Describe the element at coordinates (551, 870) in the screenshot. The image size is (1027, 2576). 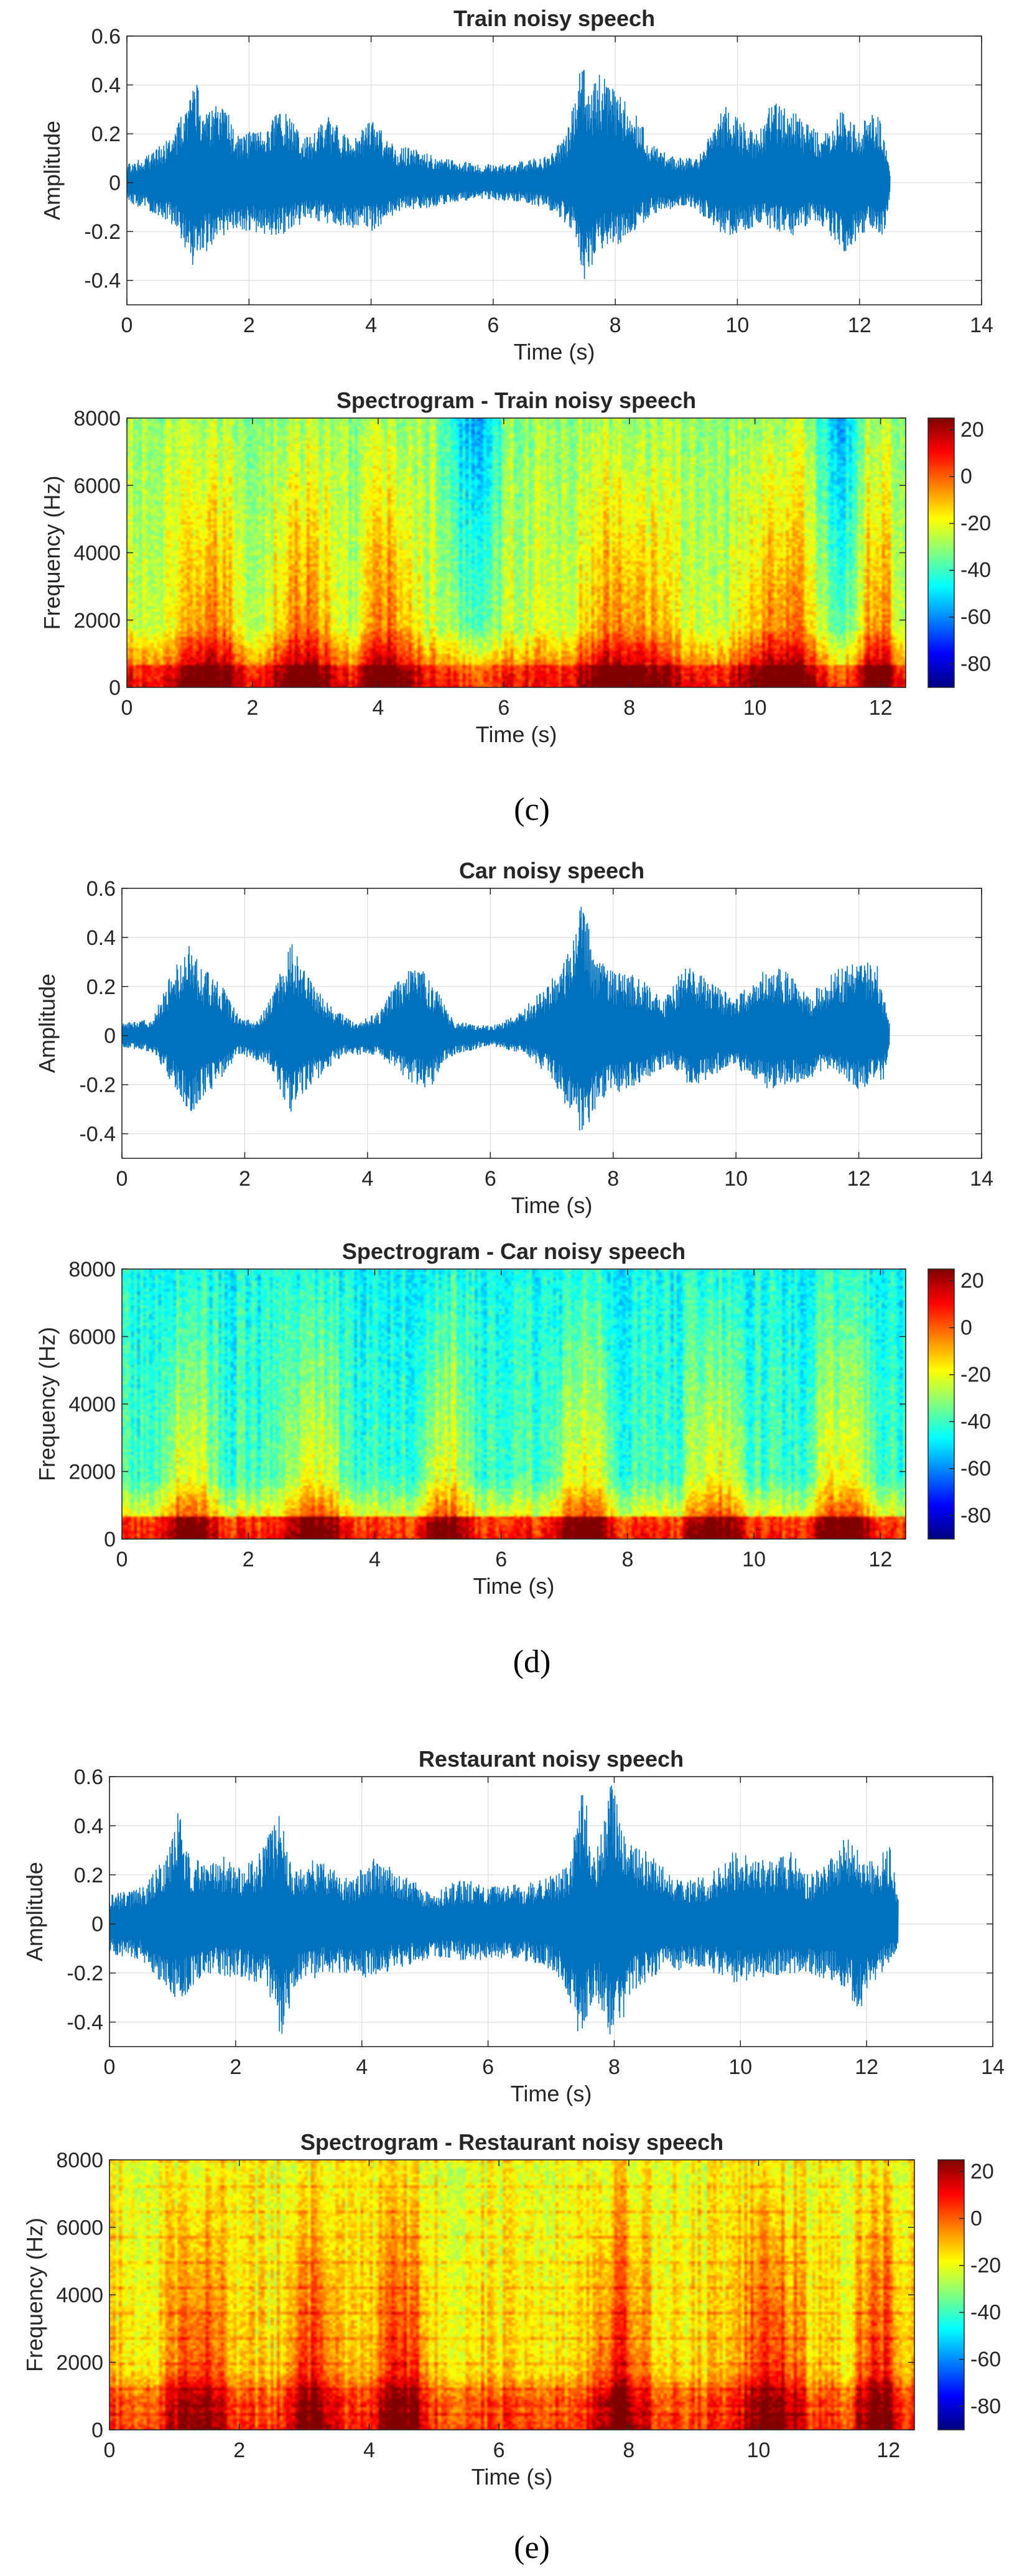
I see `chart-title: Car noisy speech` at that location.